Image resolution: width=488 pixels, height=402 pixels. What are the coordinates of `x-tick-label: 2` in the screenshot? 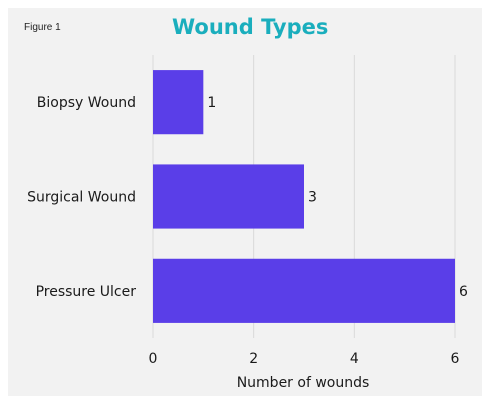 It's located at (253, 359).